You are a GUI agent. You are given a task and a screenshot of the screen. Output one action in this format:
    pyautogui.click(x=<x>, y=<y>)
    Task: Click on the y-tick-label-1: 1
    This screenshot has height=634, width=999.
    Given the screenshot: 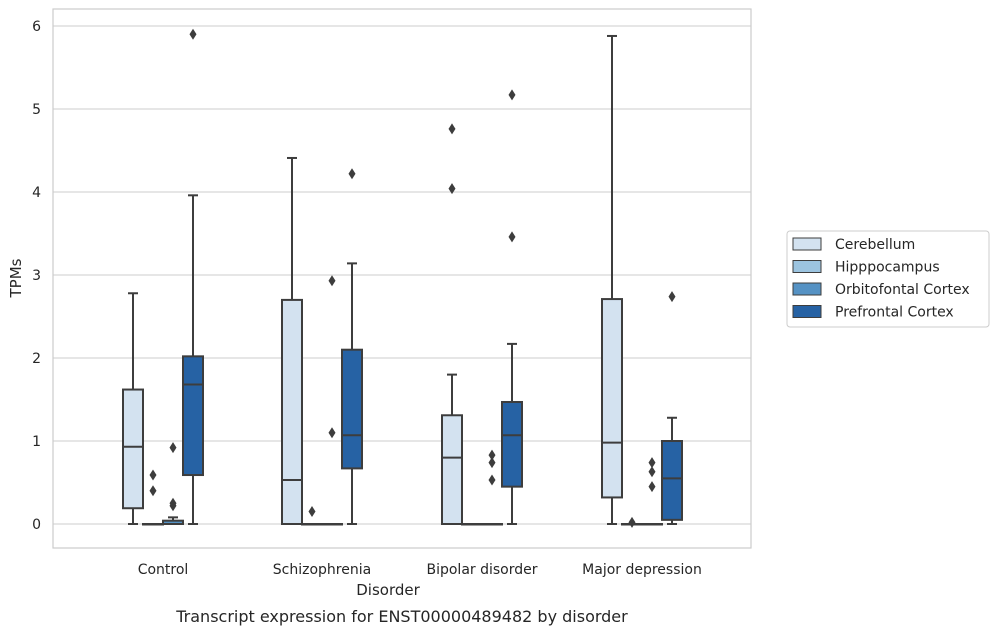 What is the action you would take?
    pyautogui.click(x=36, y=442)
    